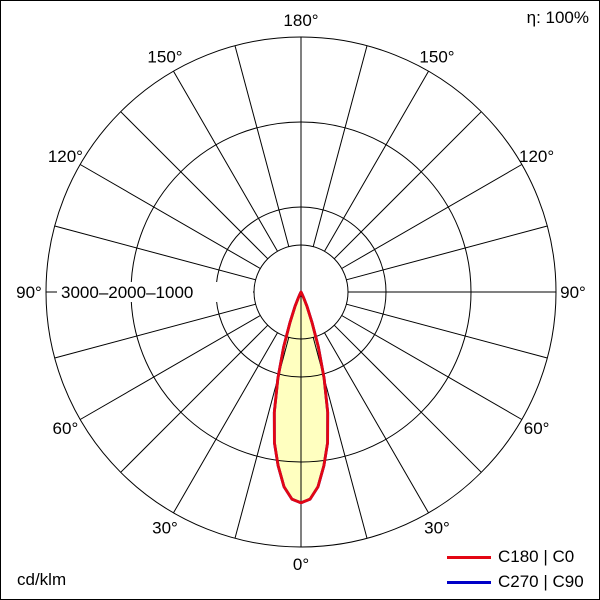 The width and height of the screenshot is (600, 600). I want to click on legend-line-c0-icon, so click(469, 557).